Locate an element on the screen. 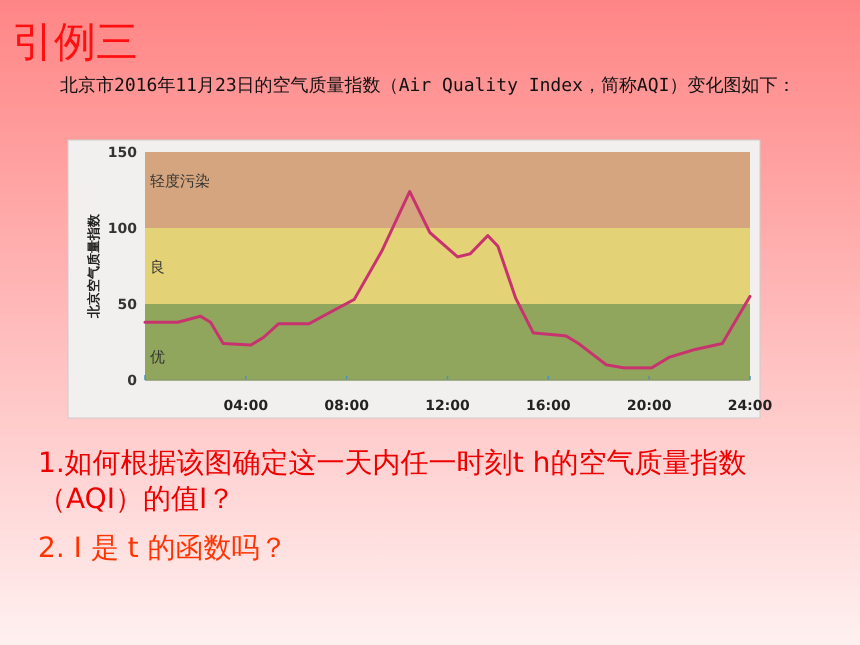 The height and width of the screenshot is (645, 860). x-tick-label: 04:00 is located at coordinates (246, 406).